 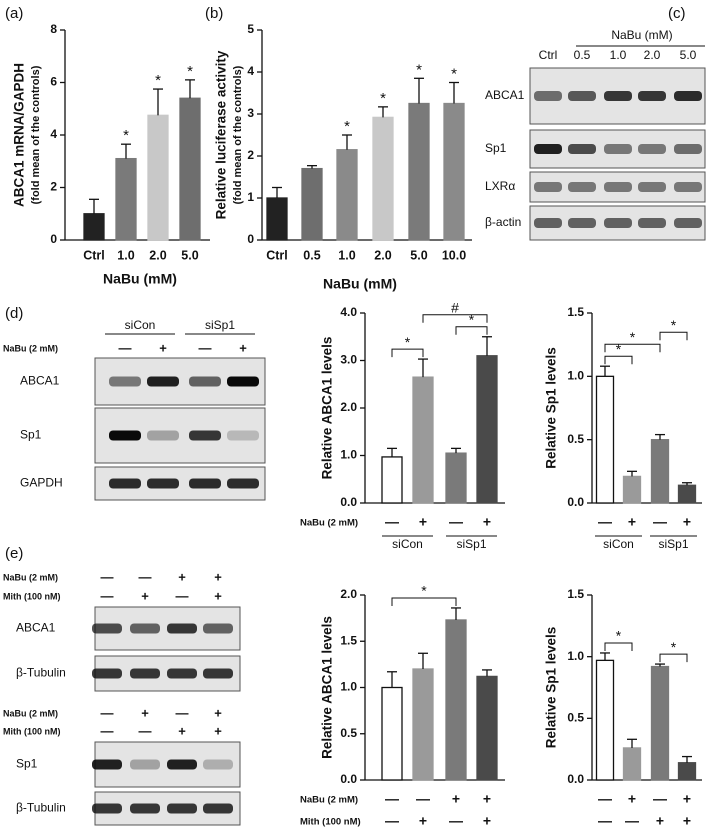 What do you see at coordinates (330, 822) in the screenshot?
I see `condition-label: Mith (100 nM)` at bounding box center [330, 822].